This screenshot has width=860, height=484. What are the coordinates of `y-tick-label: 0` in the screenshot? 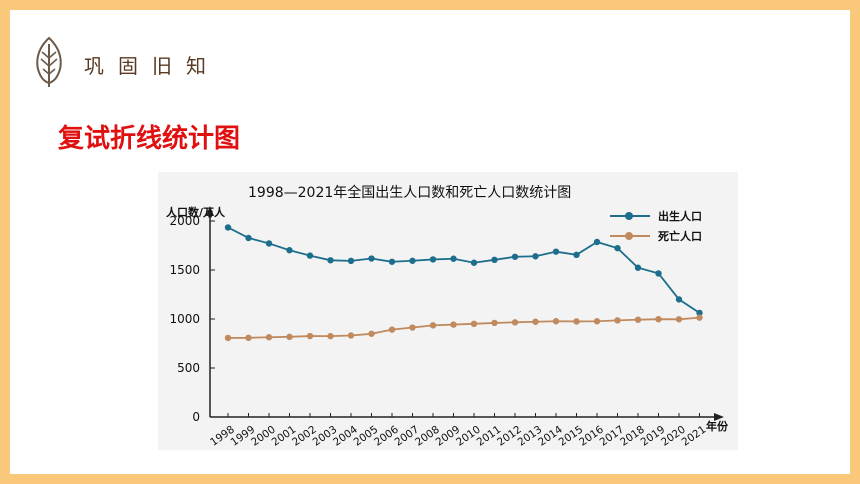 It's located at (196, 417).